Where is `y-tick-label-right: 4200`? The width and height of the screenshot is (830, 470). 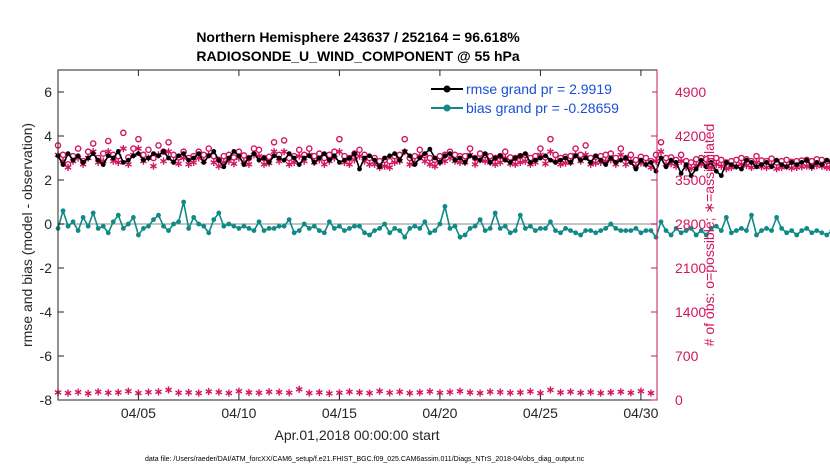 y-tick-label-right: 4200 is located at coordinates (690, 136).